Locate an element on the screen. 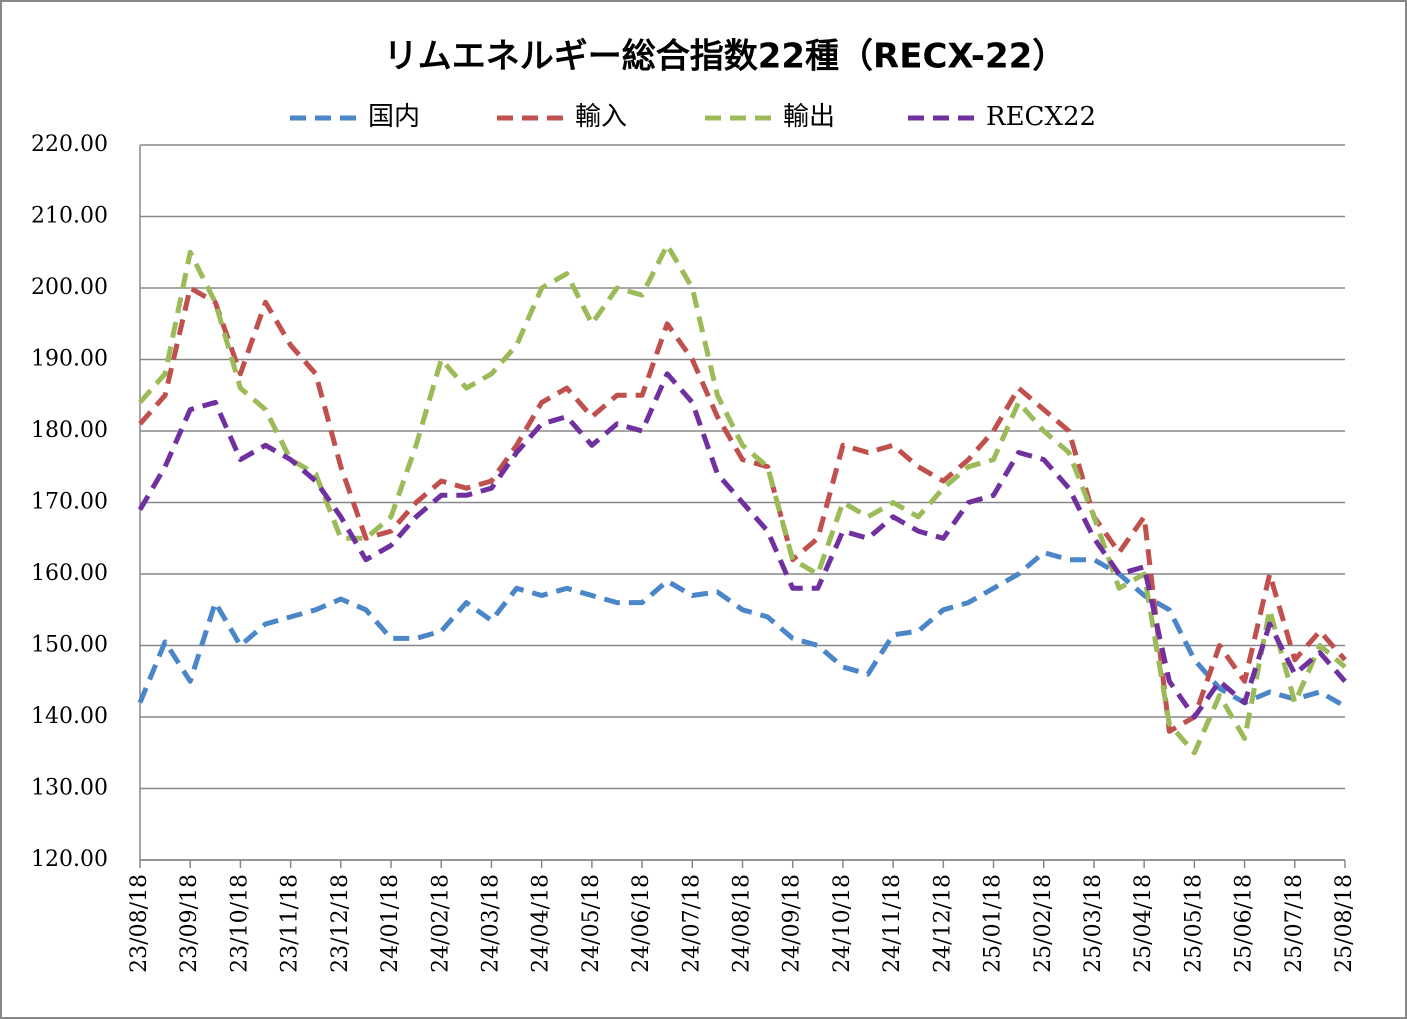 The height and width of the screenshot is (1019, 1407). x-tick-label: 25/02/18 is located at coordinates (1043, 923).